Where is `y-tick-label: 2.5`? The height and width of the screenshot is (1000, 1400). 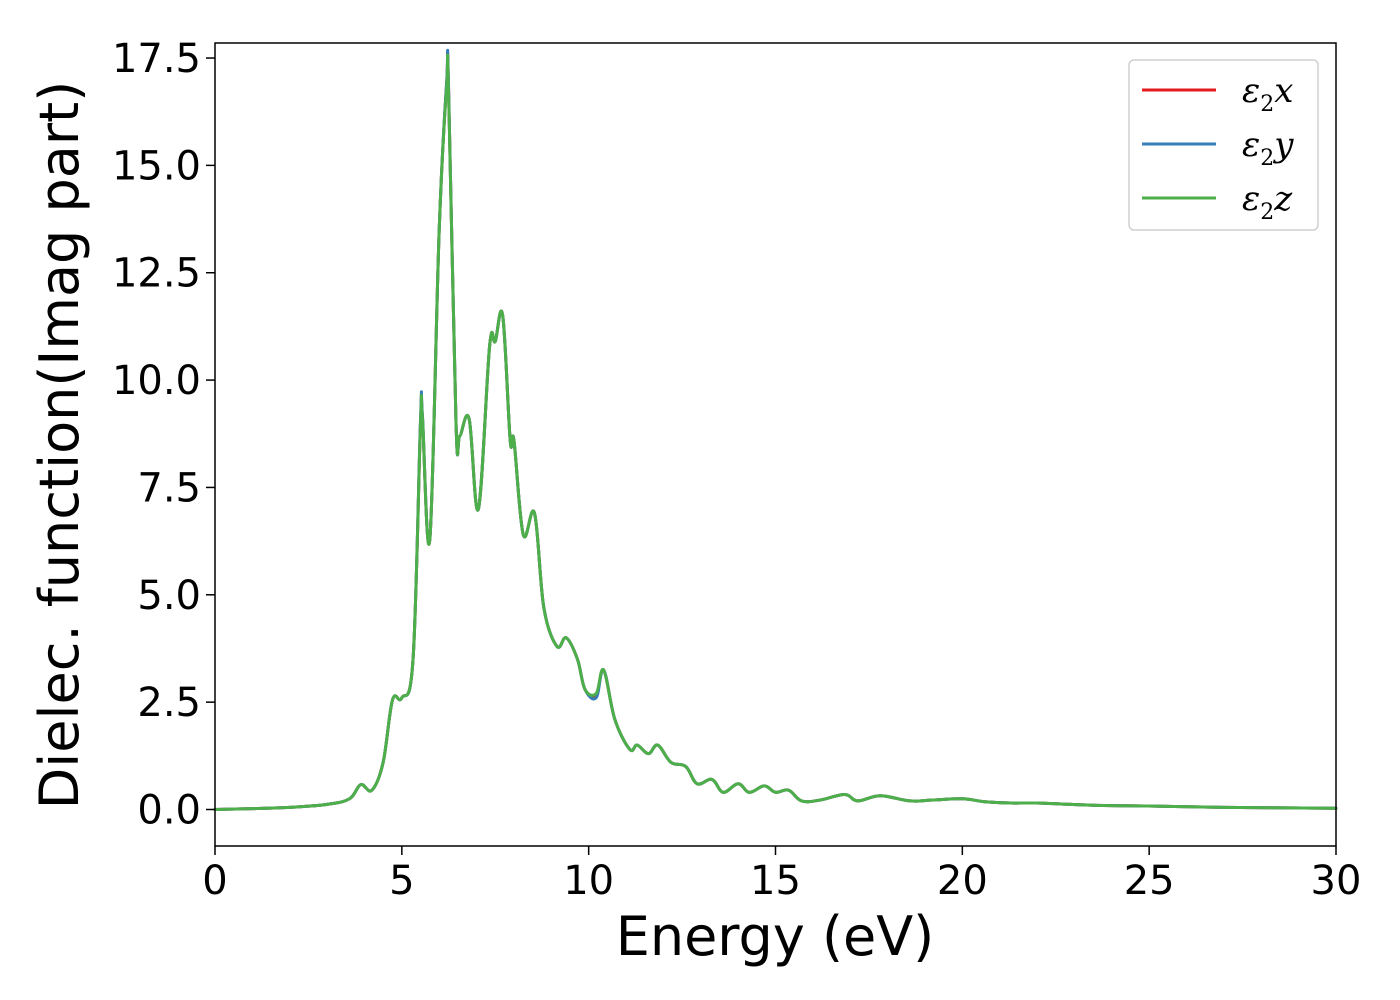 y-tick-label: 2.5 is located at coordinates (169, 703).